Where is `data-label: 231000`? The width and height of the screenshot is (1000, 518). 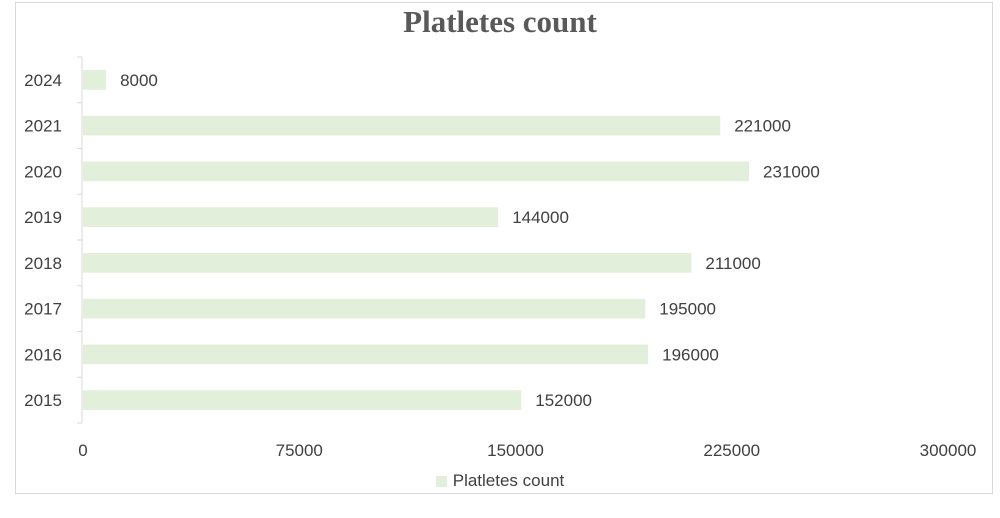 data-label: 231000 is located at coordinates (791, 171).